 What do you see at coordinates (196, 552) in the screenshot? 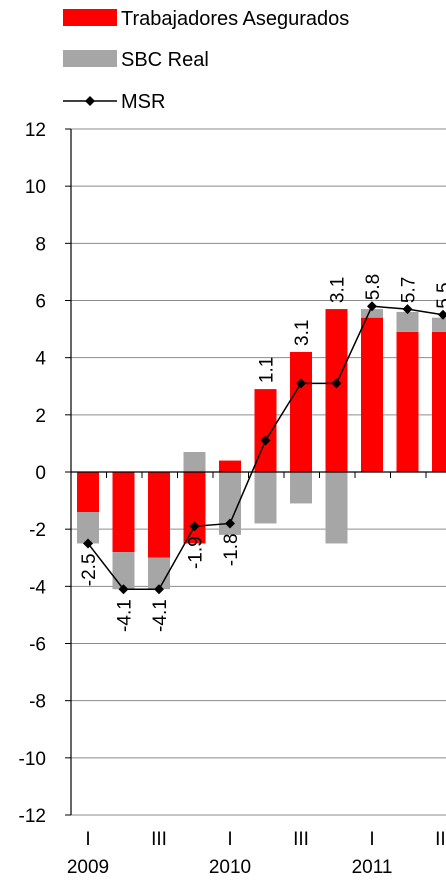
I see `data-label: -1.9` at bounding box center [196, 552].